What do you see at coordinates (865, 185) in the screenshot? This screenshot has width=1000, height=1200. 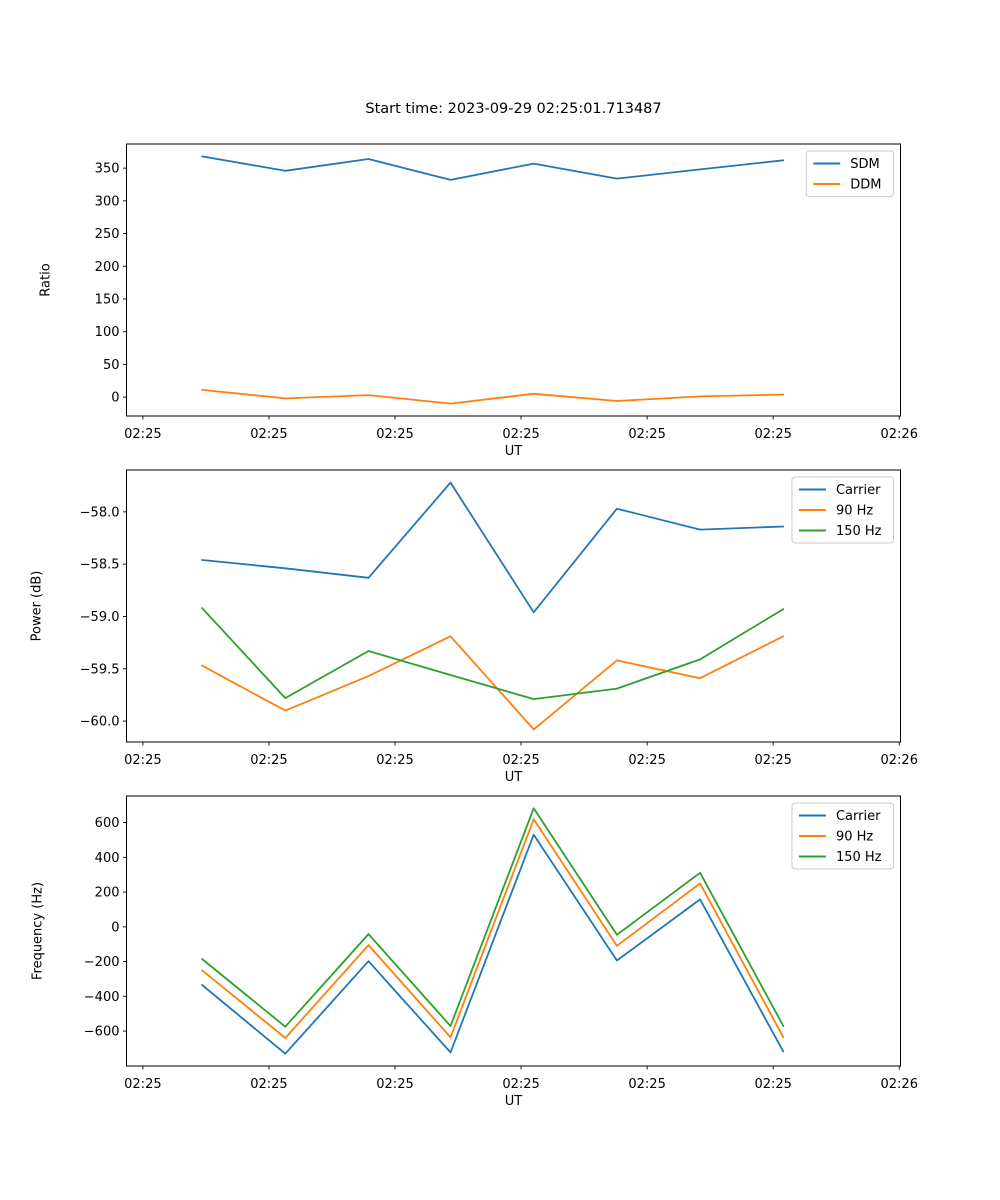 I see `legend-label: DDM` at bounding box center [865, 185].